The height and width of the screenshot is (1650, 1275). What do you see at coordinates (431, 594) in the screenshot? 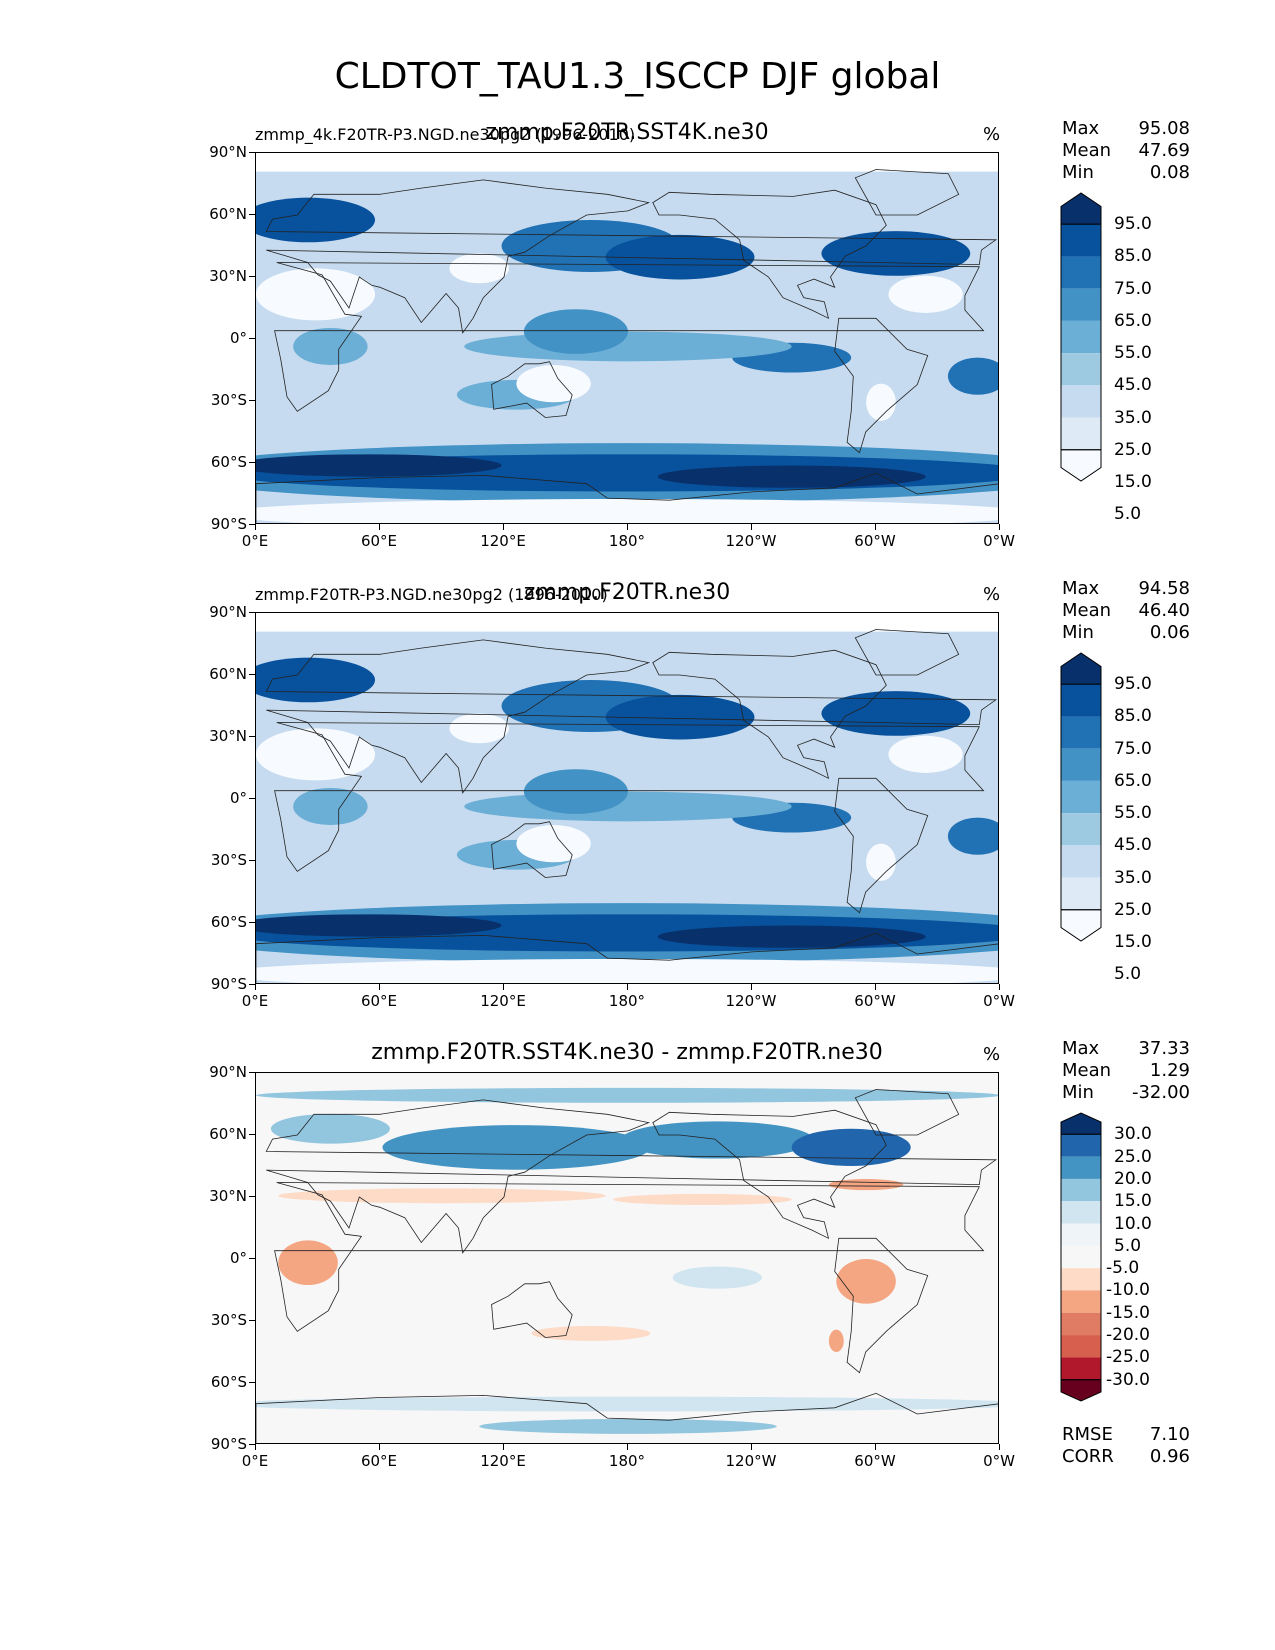
I see `panel-left-label: zmmp.F20TR-P3.NGD.ne30pg2 (1996-2010)` at bounding box center [431, 594].